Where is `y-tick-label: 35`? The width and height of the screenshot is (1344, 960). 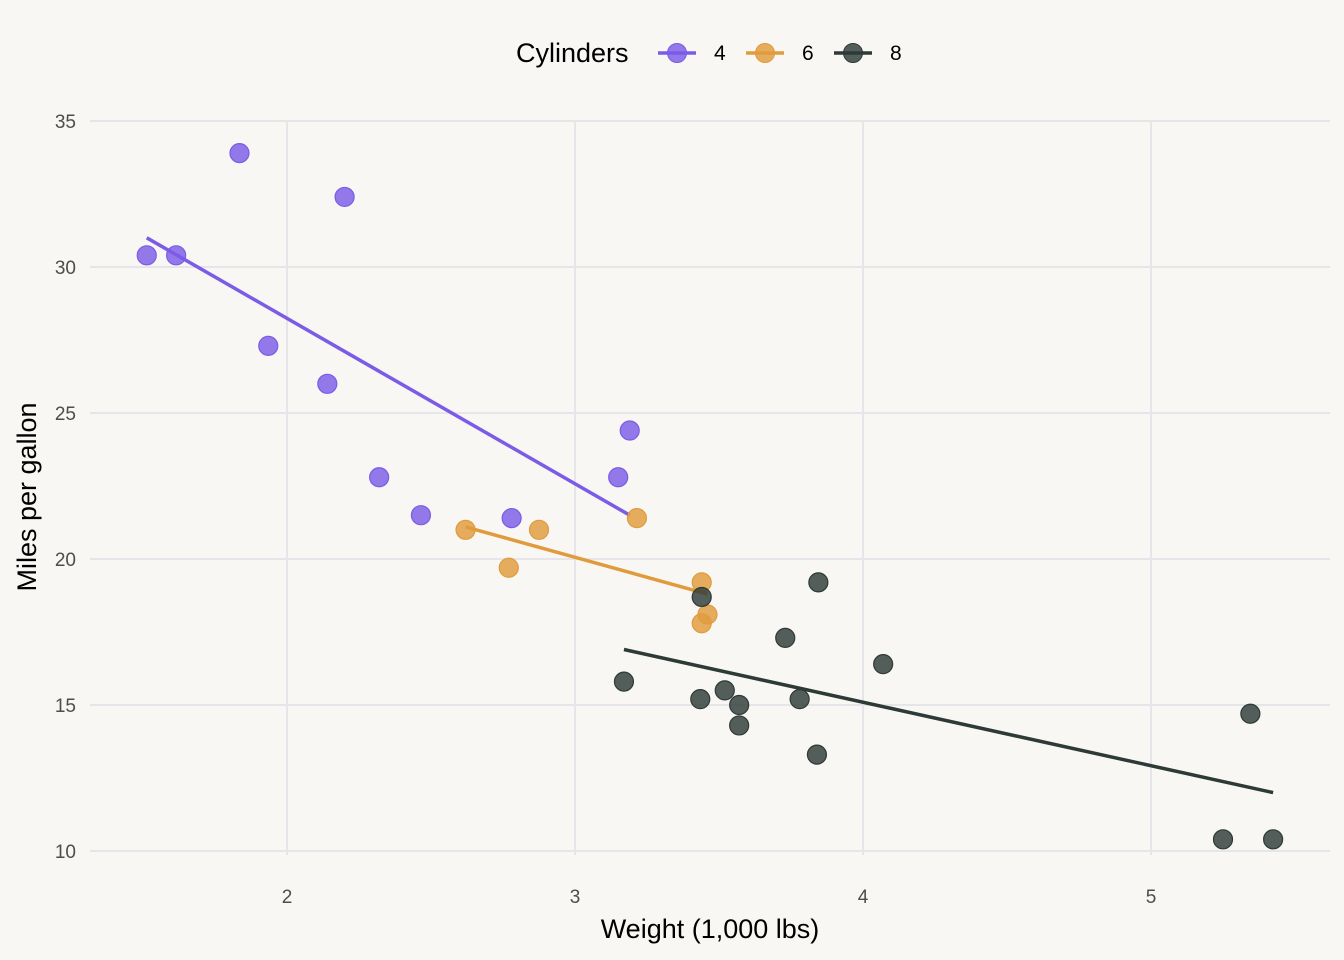 y-tick-label: 35 is located at coordinates (65, 122).